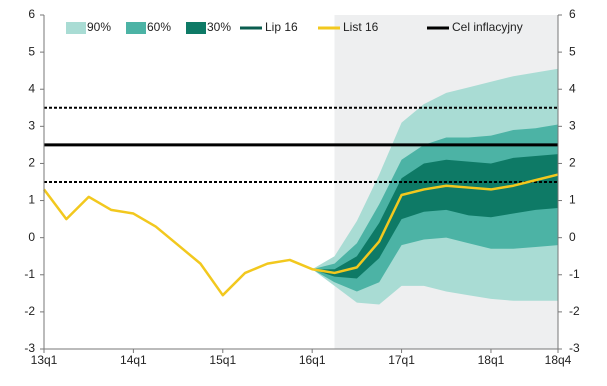 This screenshot has width=607, height=386. Describe the element at coordinates (572, 14) in the screenshot. I see `y2-tick-label: 6` at that location.